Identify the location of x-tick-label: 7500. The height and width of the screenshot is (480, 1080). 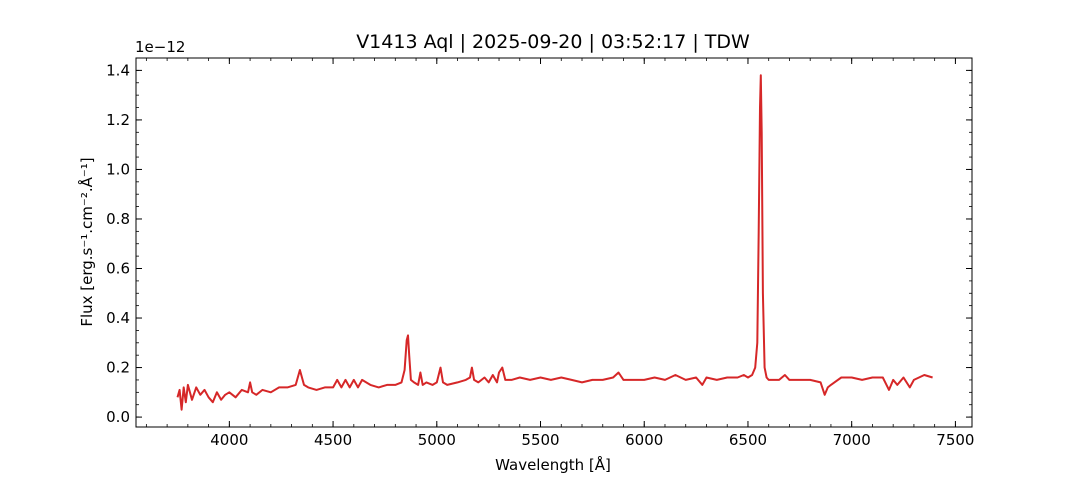
(955, 440).